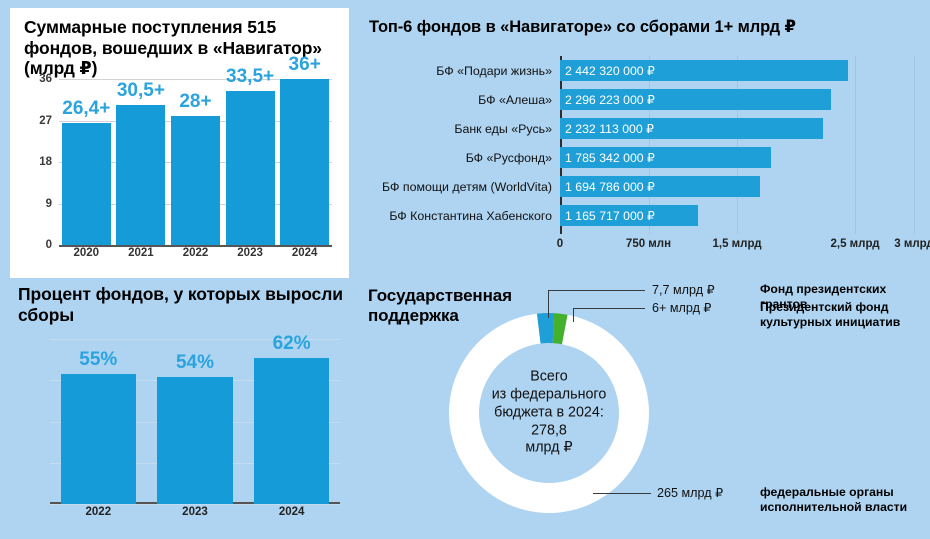  I want to click on bar: 1 165 717 000 ₽, so click(629, 215).